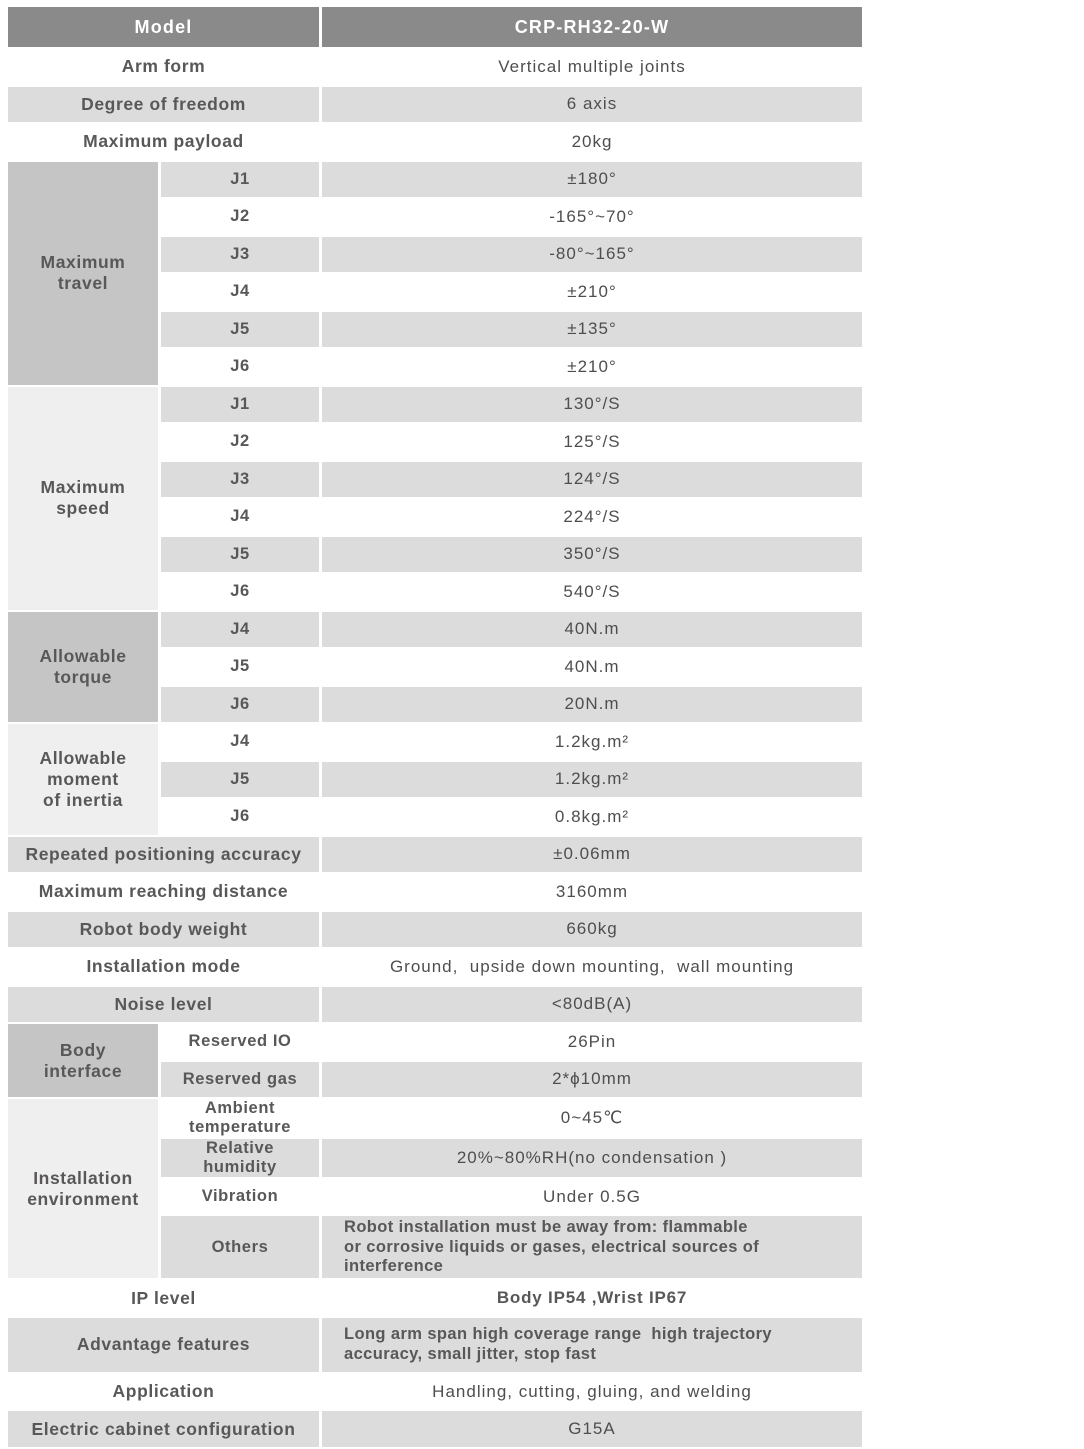  I want to click on row-value: 3160mm, so click(592, 892).